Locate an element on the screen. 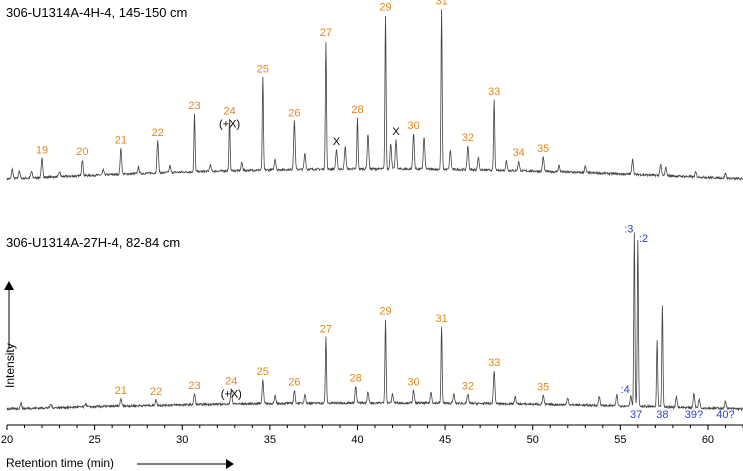 The image size is (743, 471). peak-label-1-7: 28 is located at coordinates (356, 379).